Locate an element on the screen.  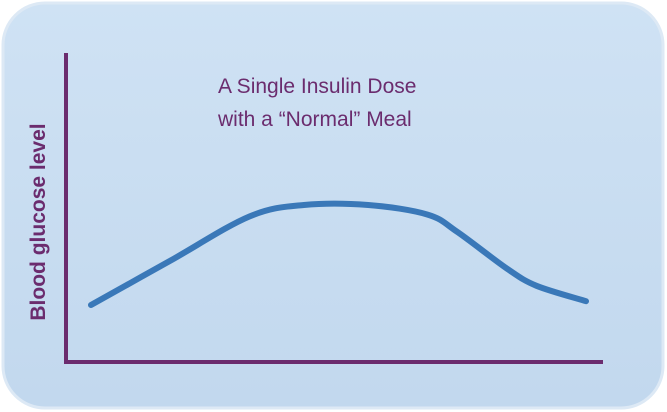
chart-title-line-1: A Single Insulin Dose is located at coordinates (317, 86).